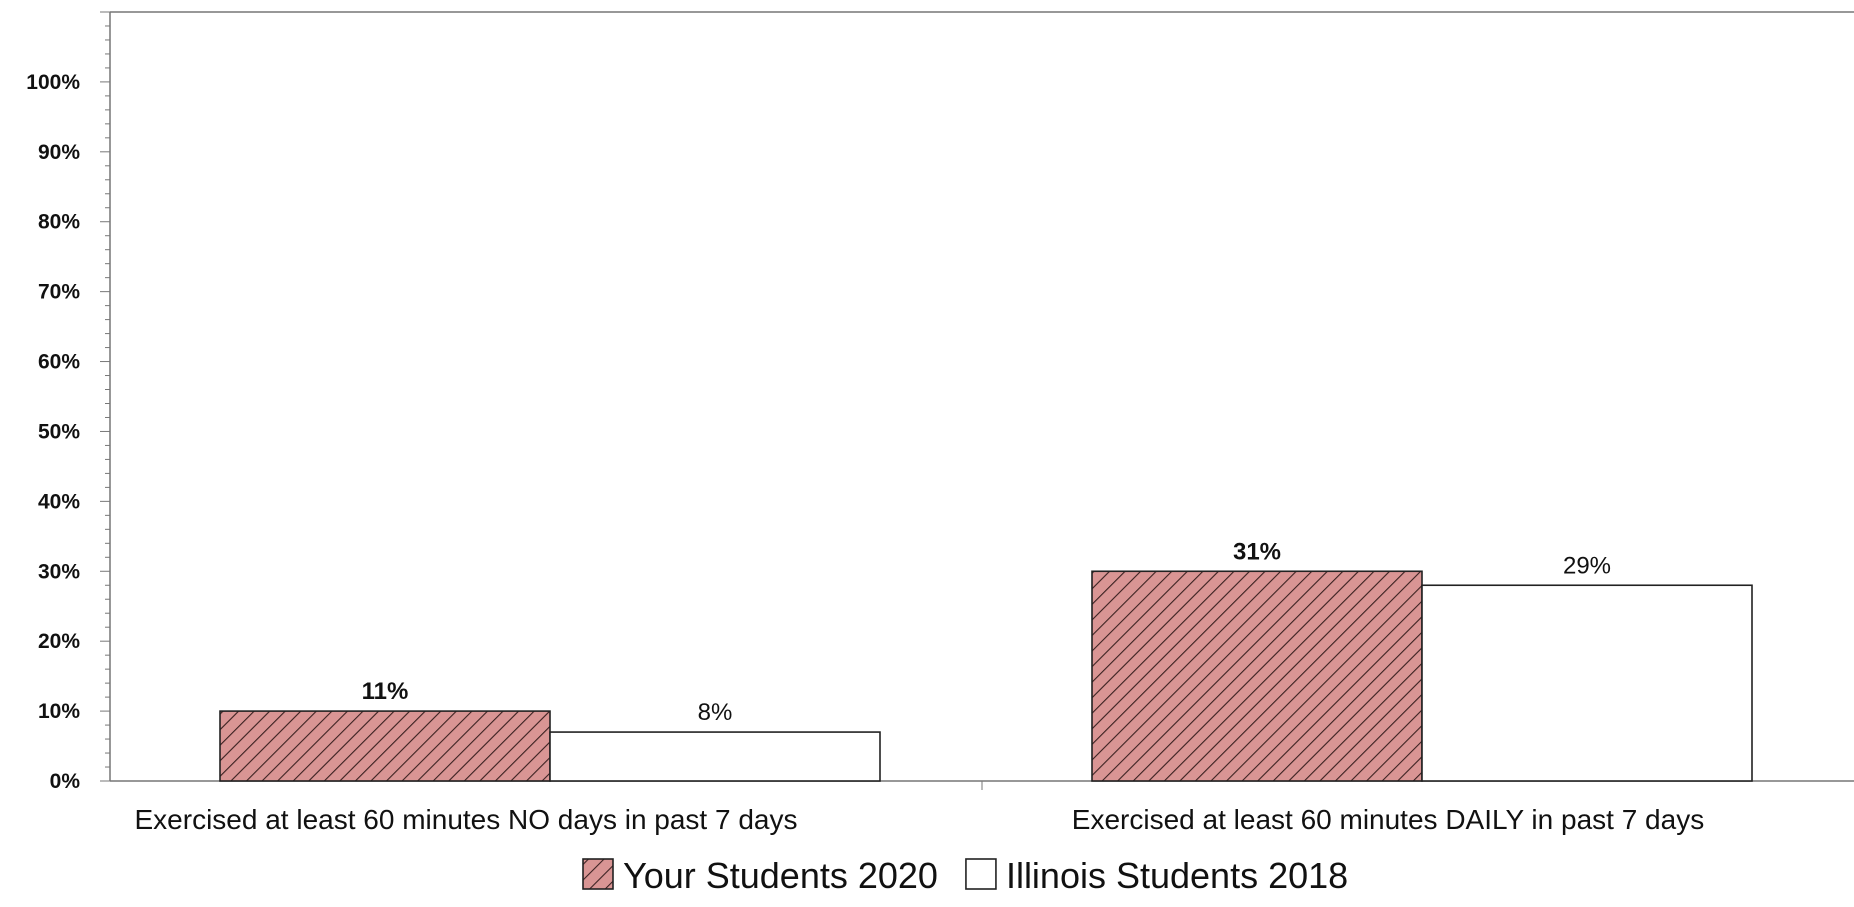  Describe the element at coordinates (65, 781) in the screenshot. I see `y-tick-label: 0%` at that location.